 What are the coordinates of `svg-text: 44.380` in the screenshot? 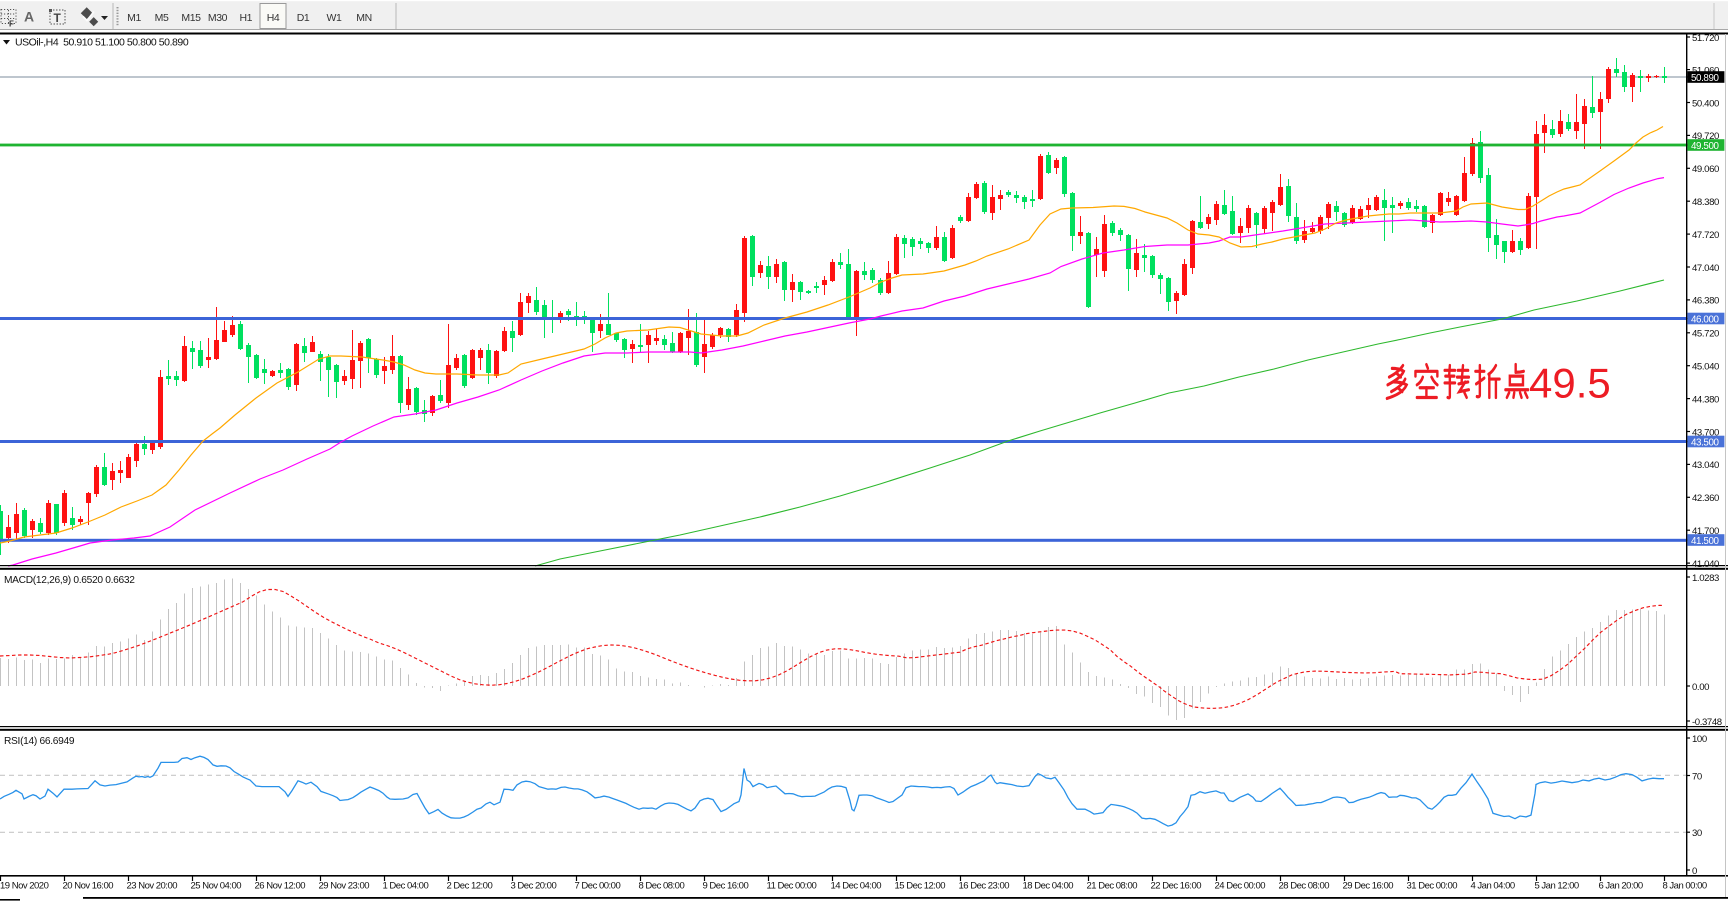 It's located at (1705, 399).